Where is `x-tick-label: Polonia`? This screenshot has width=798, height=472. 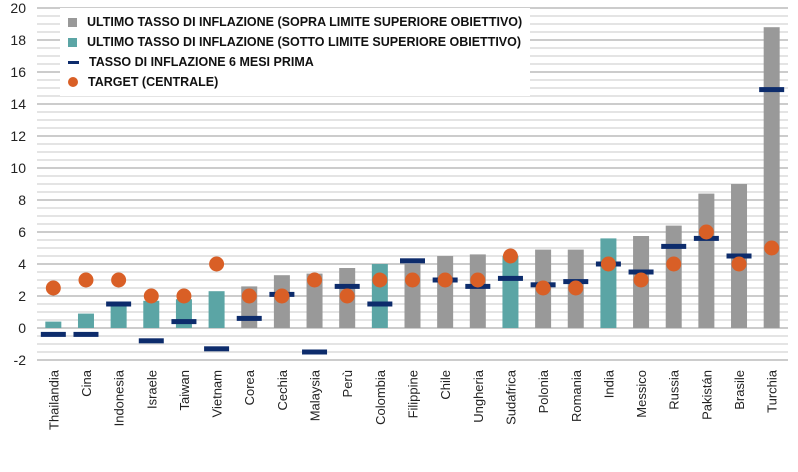
x-tick-label: Polonia is located at coordinates (543, 391).